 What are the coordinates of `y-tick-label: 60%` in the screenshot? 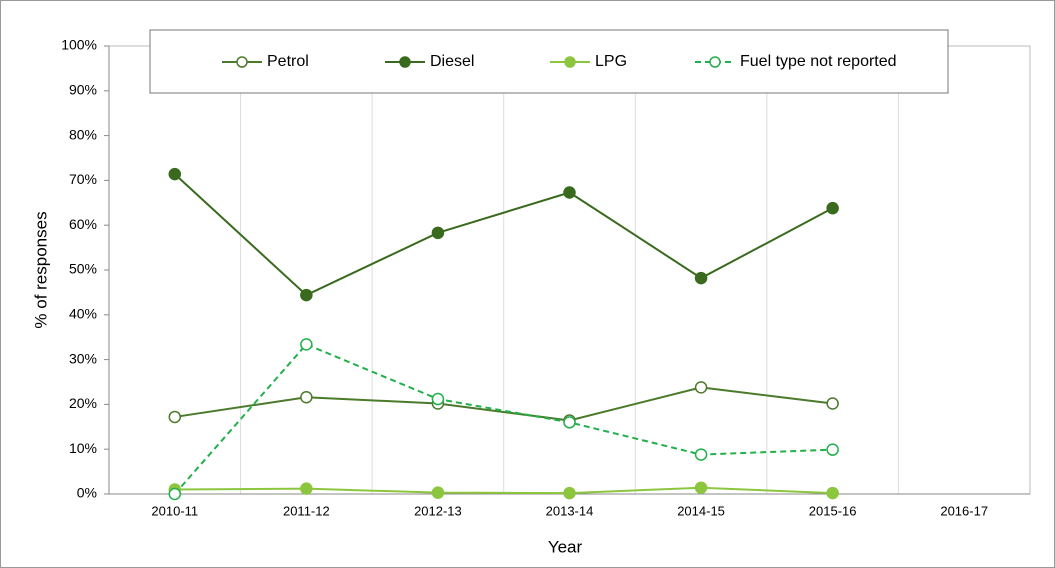 It's located at (83, 224).